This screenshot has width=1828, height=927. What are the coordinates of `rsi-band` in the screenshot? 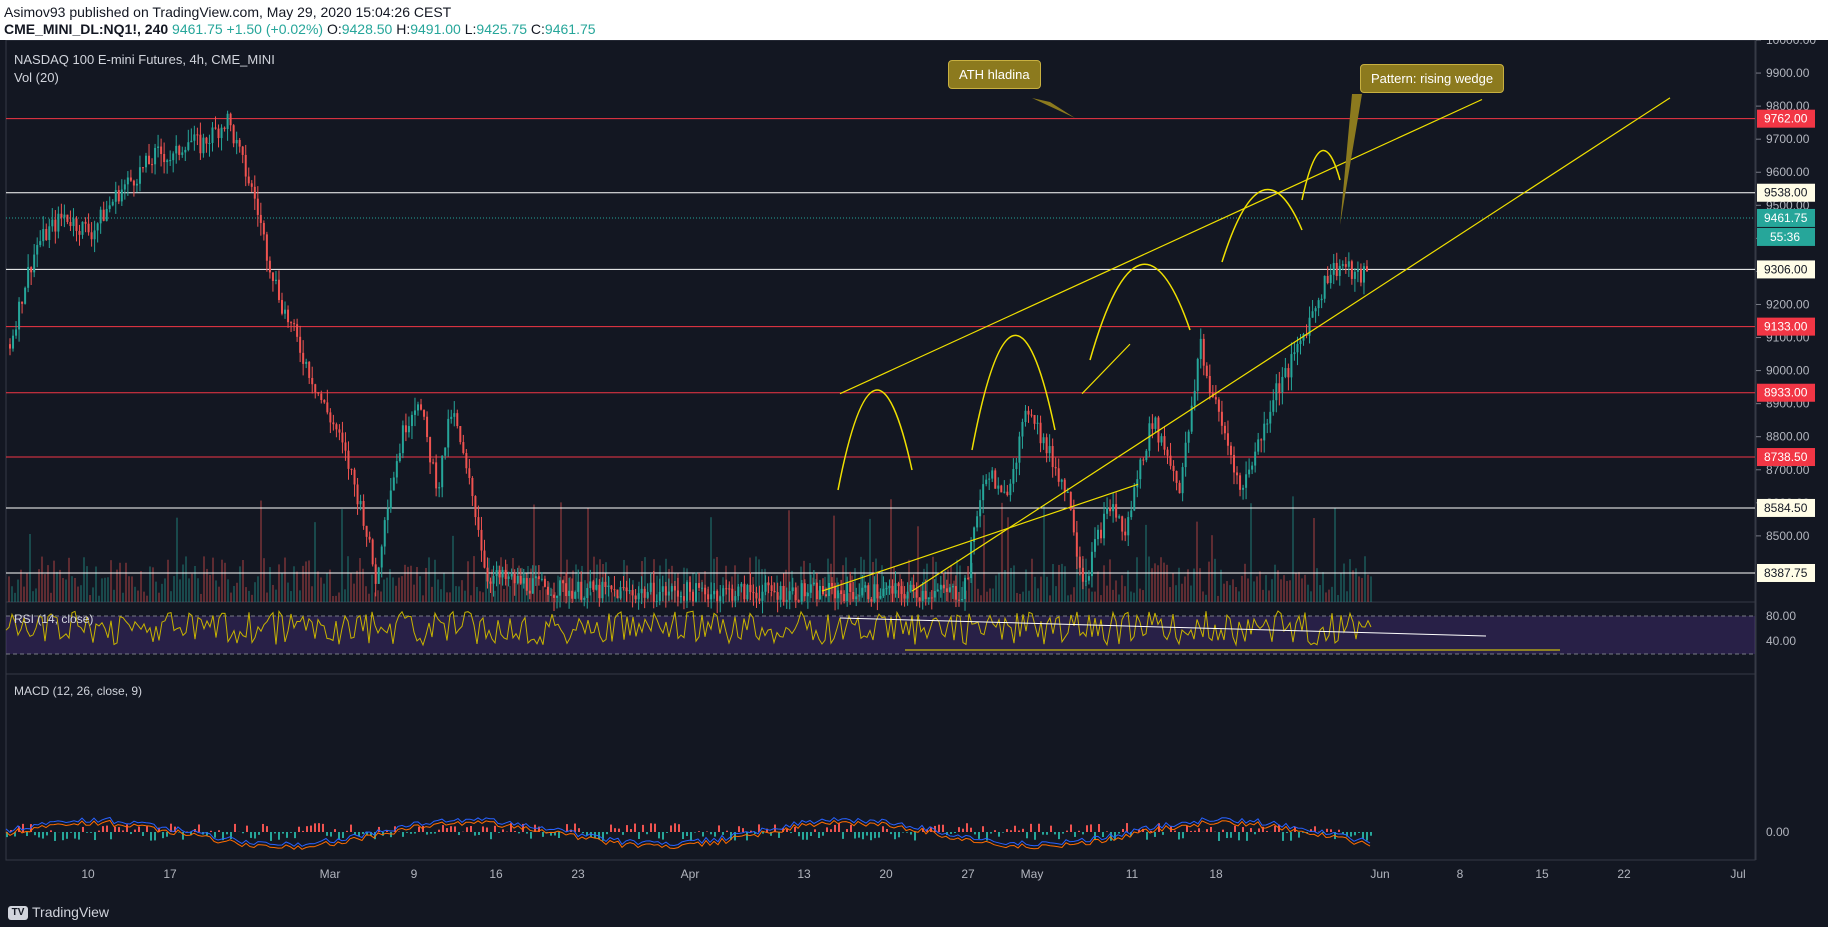 It's located at (880, 635).